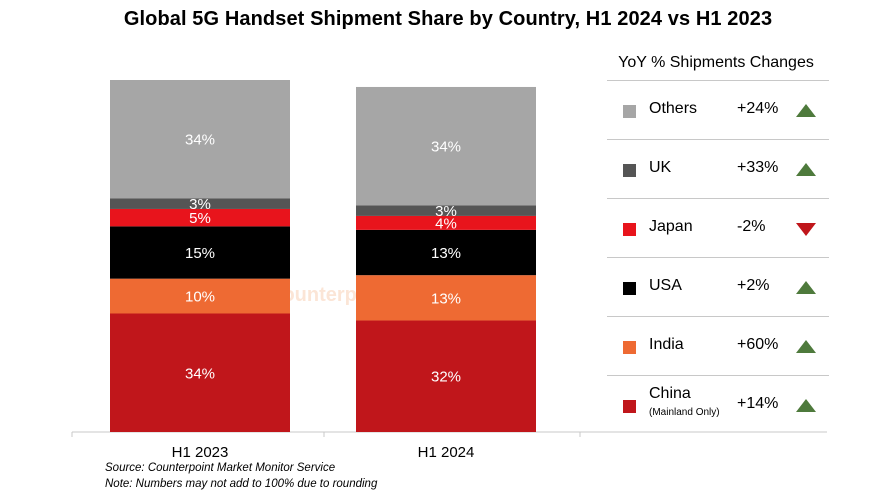 Image resolution: width=896 pixels, height=504 pixels. I want to click on bar-segment-usa-h1-2023, so click(200, 252).